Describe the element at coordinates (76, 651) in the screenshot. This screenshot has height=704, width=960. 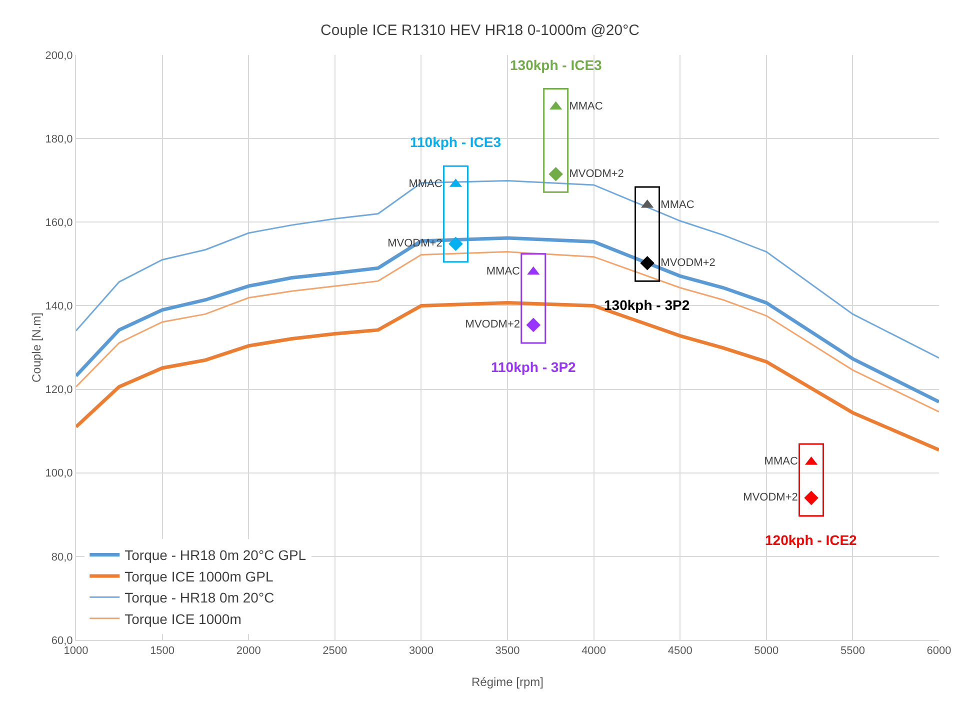
I see `x-tick-label: 1000` at that location.